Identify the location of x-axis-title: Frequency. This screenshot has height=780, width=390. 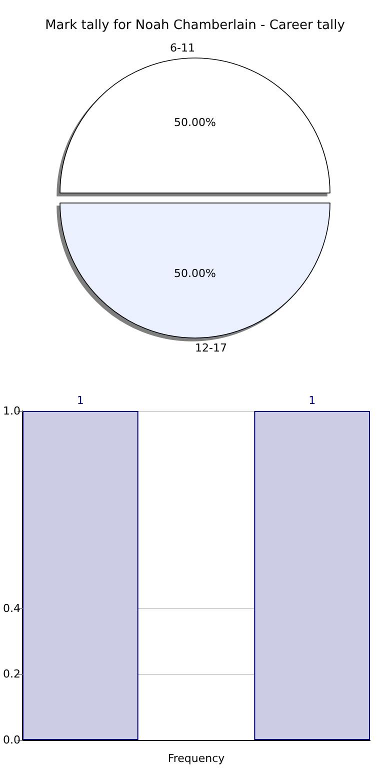
(197, 758).